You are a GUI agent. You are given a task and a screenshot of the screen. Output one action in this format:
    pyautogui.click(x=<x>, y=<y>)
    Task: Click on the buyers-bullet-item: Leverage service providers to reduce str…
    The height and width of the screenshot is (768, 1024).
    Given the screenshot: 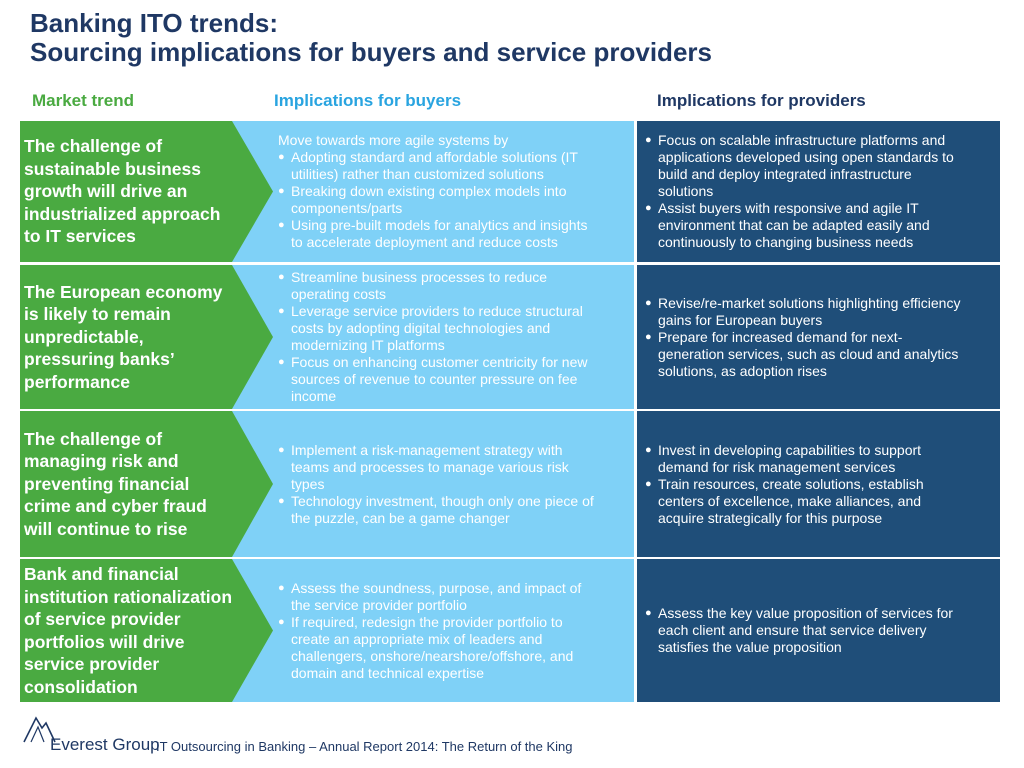 What is the action you would take?
    pyautogui.click(x=458, y=328)
    